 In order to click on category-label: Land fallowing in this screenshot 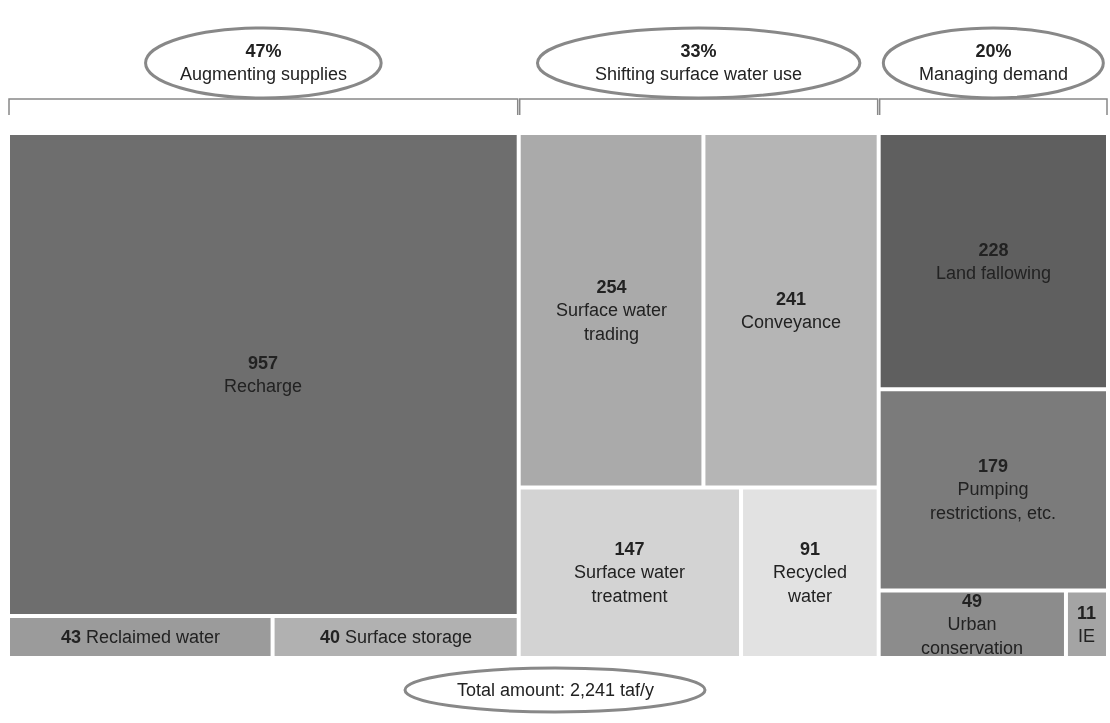, I will do `click(994, 273)`.